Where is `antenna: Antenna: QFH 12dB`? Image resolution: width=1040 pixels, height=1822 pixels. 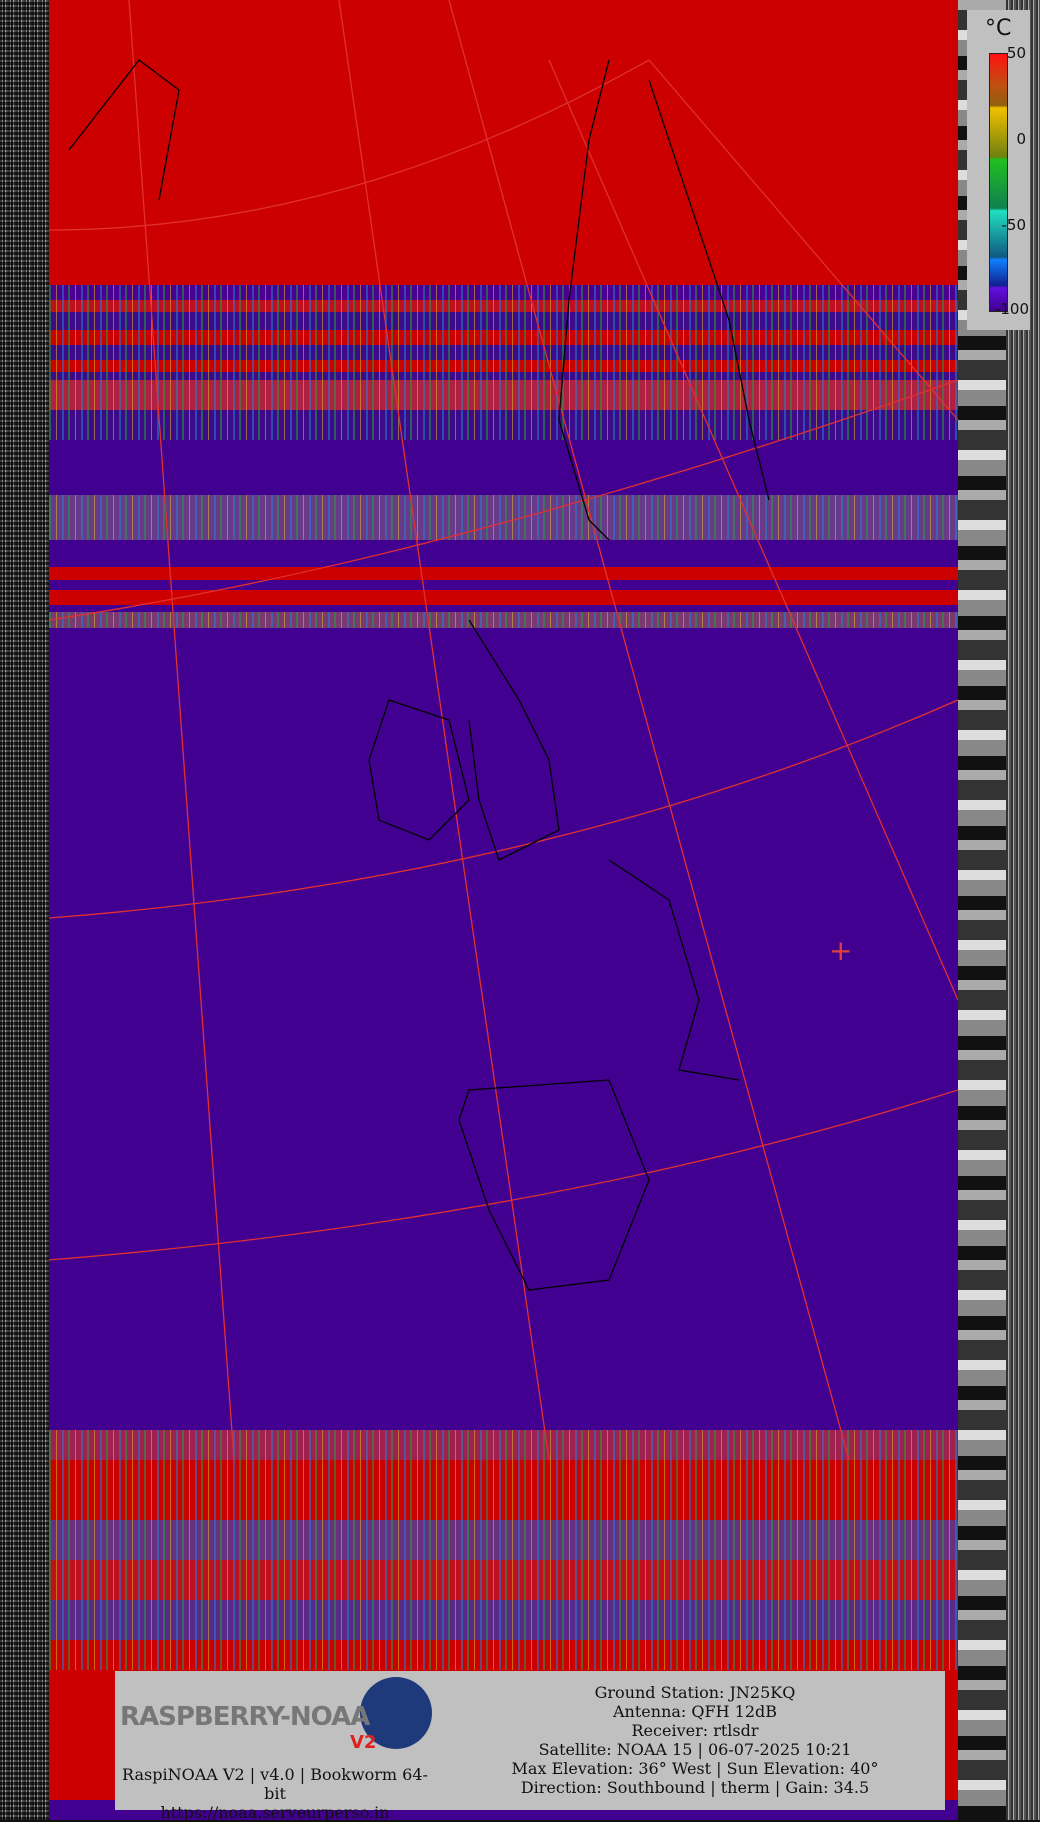 antenna: Antenna: QFH 12dB is located at coordinates (695, 1711).